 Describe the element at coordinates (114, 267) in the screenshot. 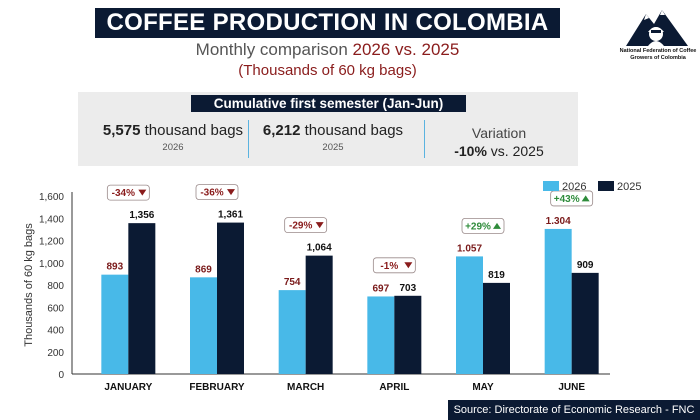

I see `data-label-2026: 893` at that location.